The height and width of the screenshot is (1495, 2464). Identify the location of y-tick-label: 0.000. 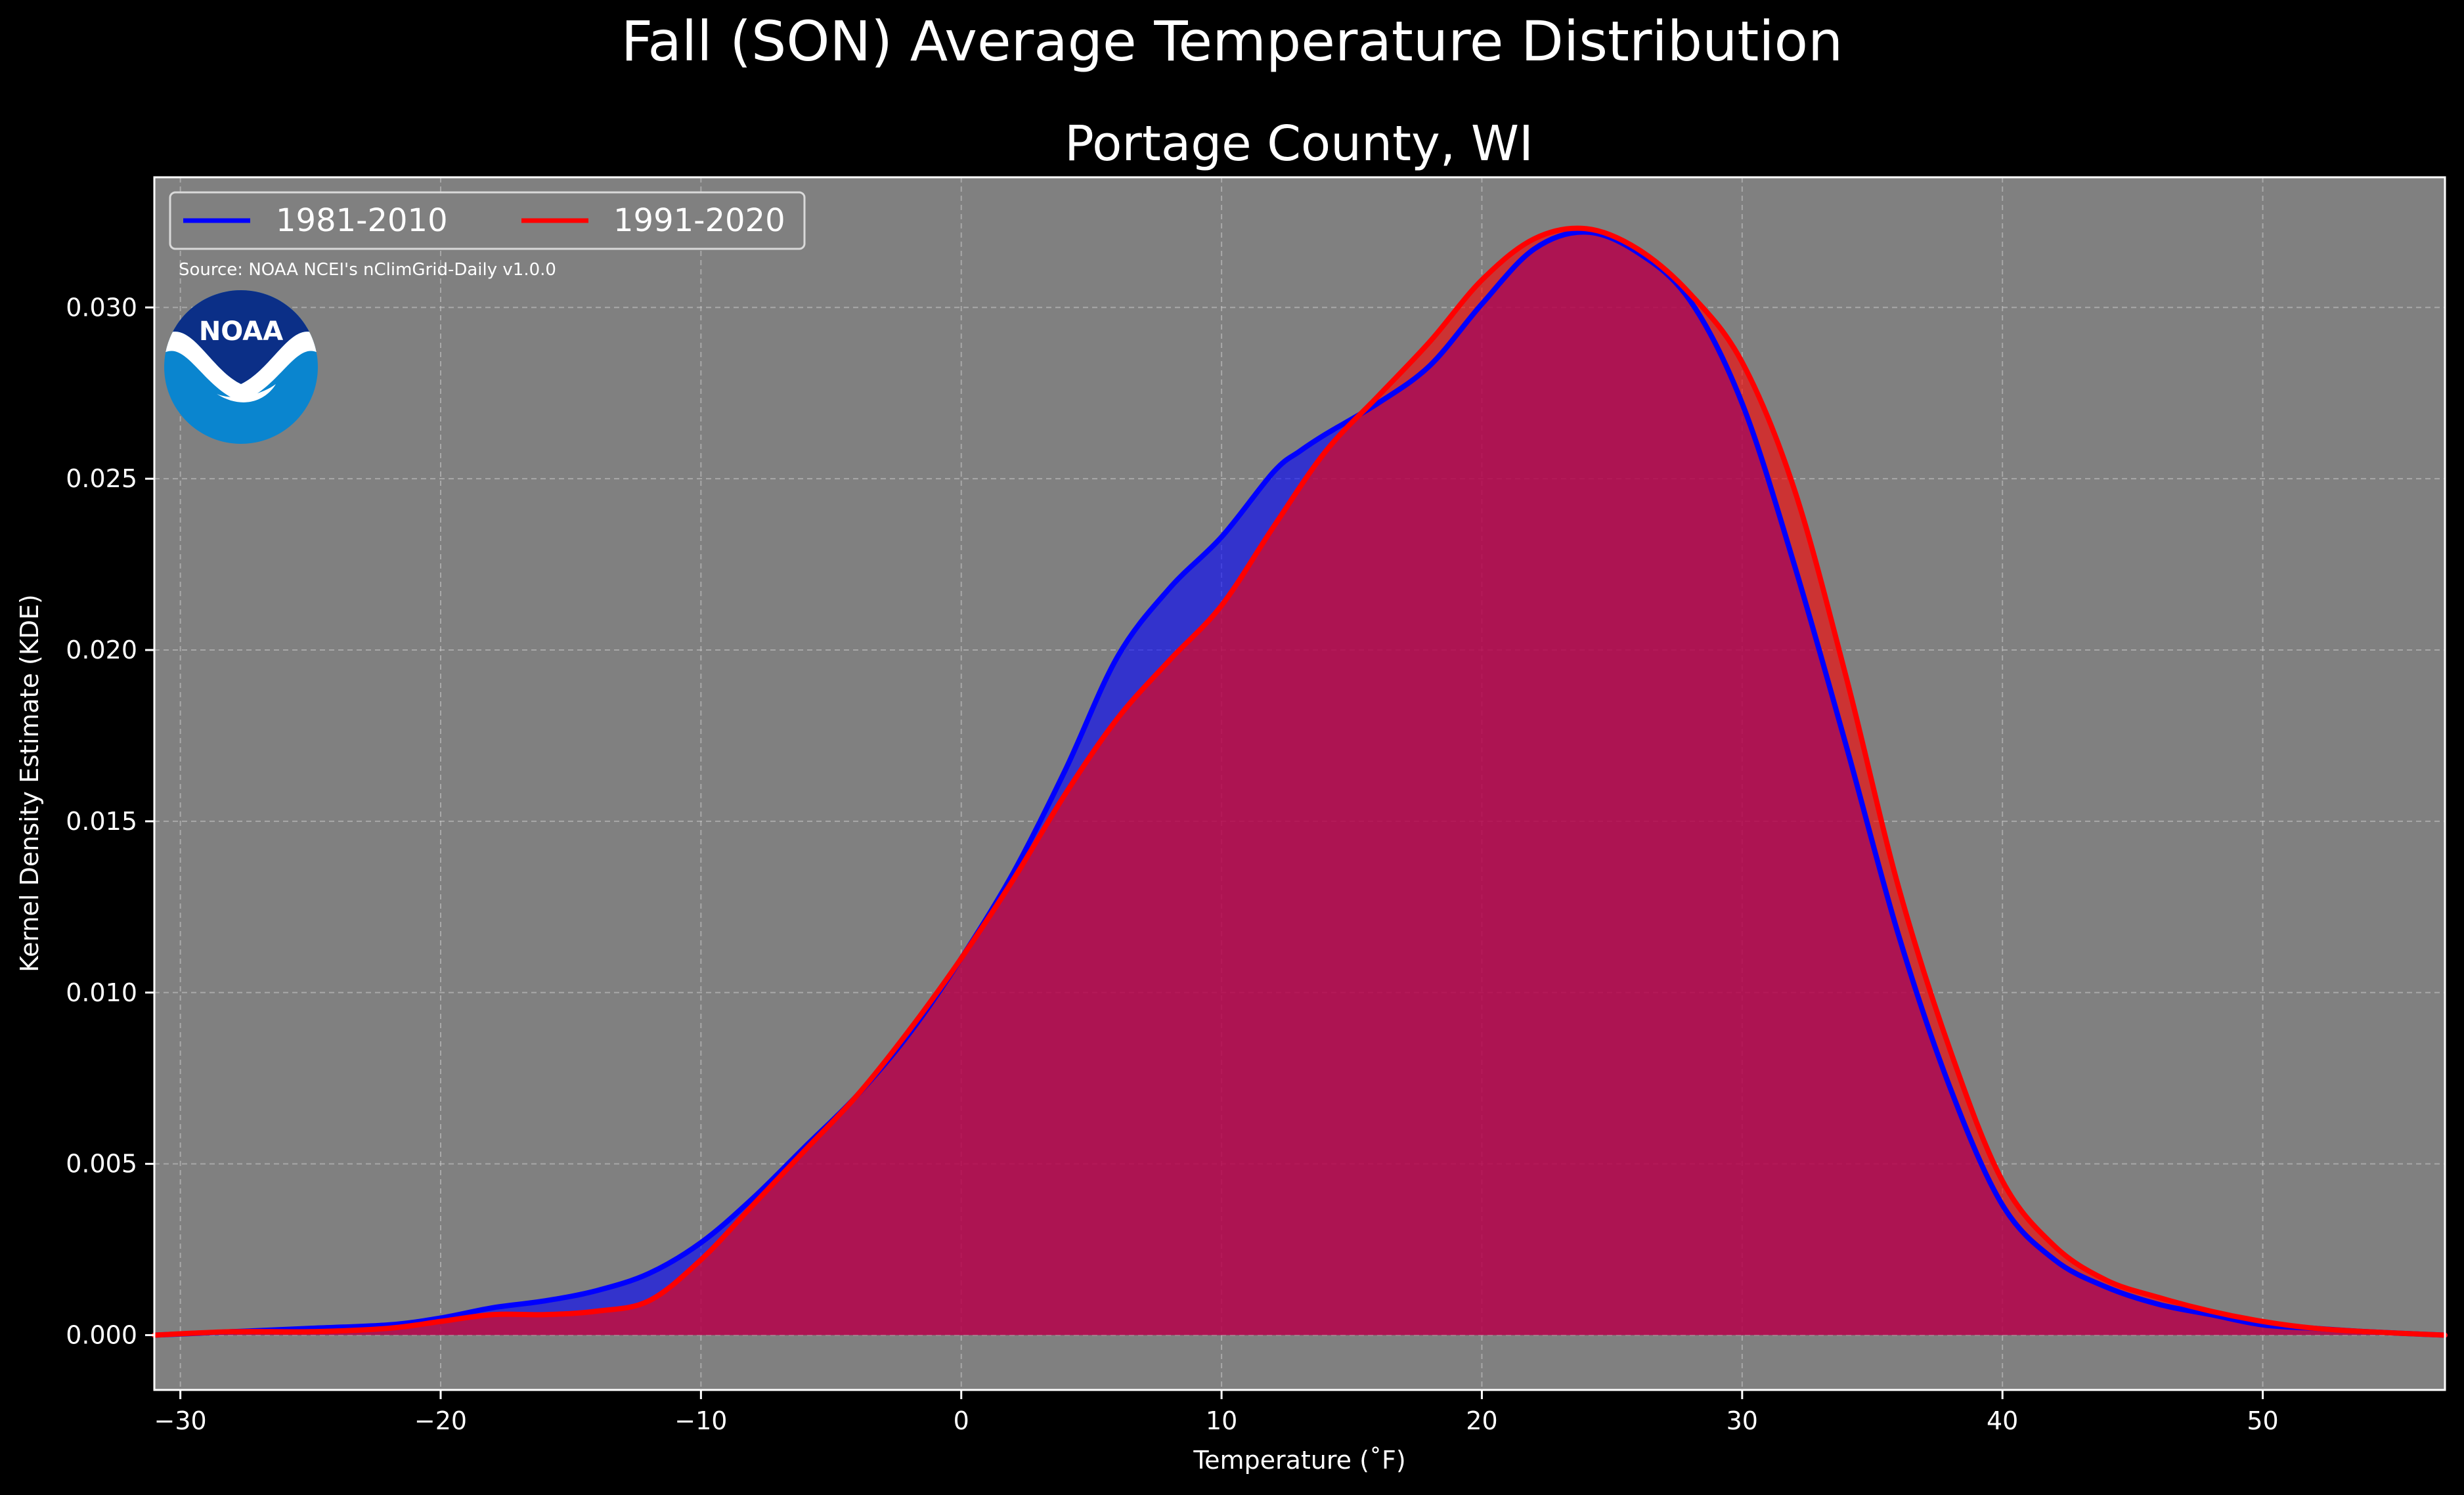
(101, 1335).